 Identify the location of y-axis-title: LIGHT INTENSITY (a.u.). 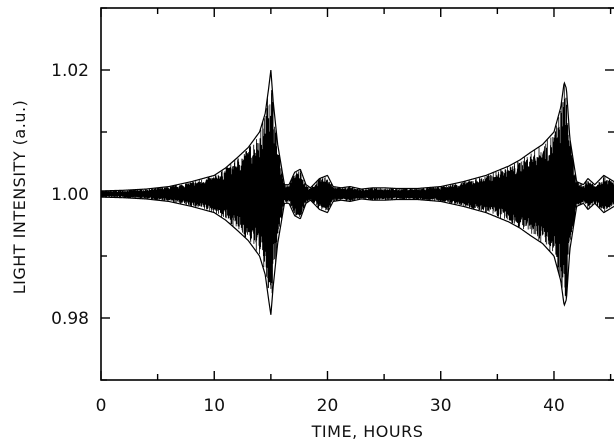
(19, 197).